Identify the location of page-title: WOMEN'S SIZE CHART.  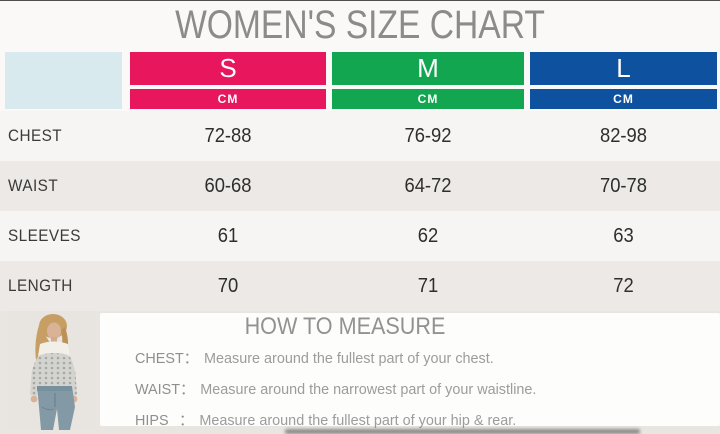
(360, 25).